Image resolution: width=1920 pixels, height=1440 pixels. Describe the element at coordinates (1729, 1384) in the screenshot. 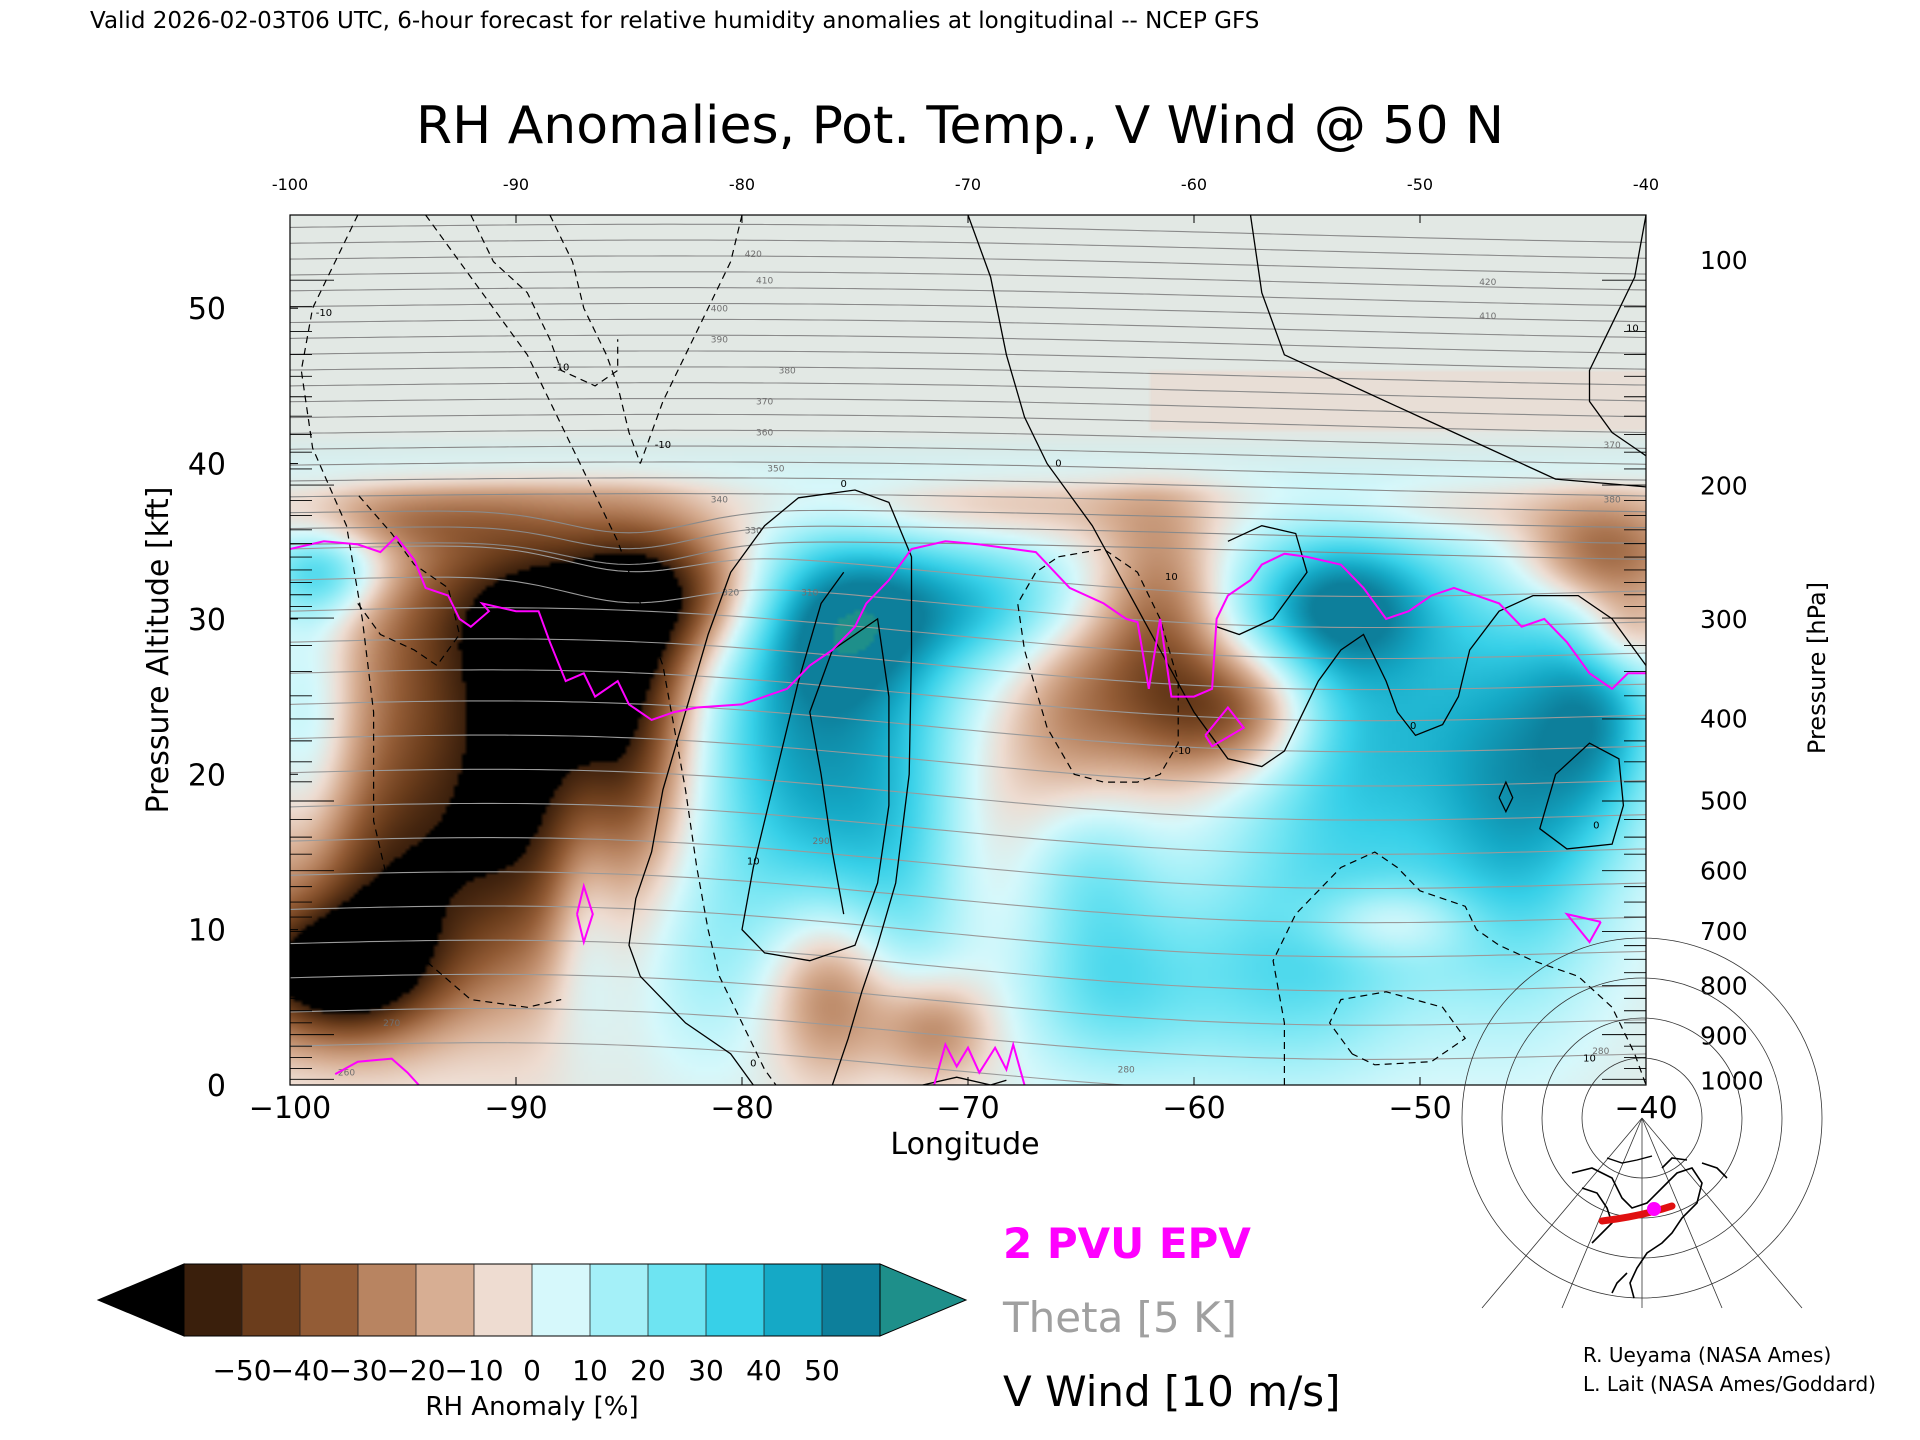

I see `credit-line-2: L. Lait (NASA Ames/Goddard)` at that location.